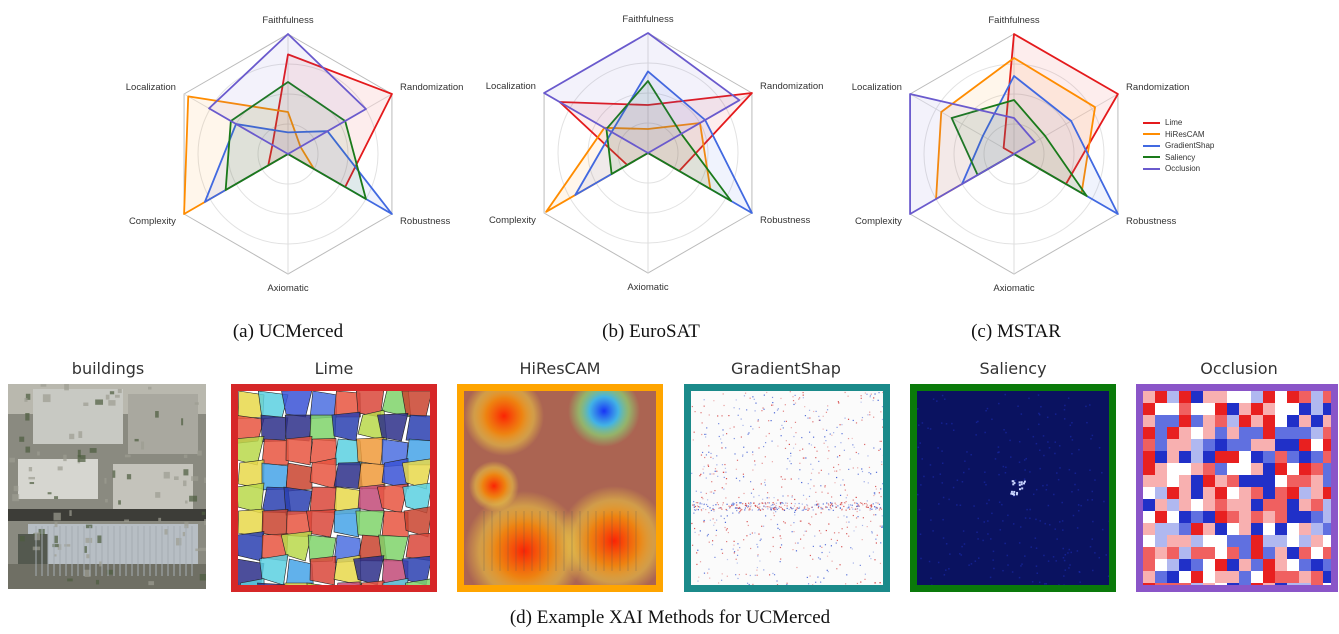 The height and width of the screenshot is (634, 1339). What do you see at coordinates (1012, 494) in the screenshot?
I see `saliency-hotspot` at bounding box center [1012, 494].